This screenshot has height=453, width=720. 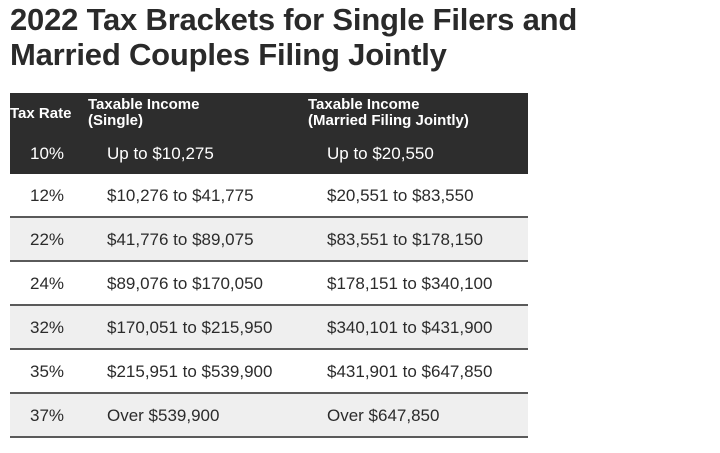 What do you see at coordinates (47, 153) in the screenshot?
I see `cell-rate: 10%` at bounding box center [47, 153].